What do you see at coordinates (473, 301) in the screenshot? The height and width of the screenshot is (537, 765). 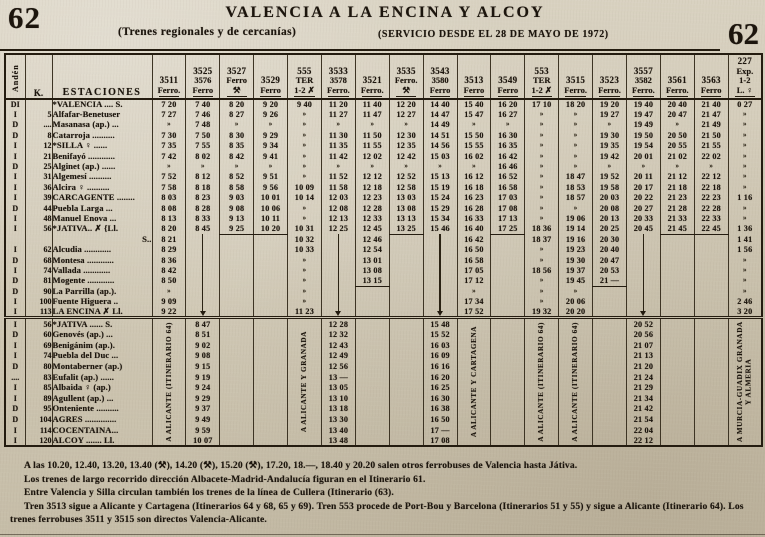 I see `time-cell: 17 34` at bounding box center [473, 301].